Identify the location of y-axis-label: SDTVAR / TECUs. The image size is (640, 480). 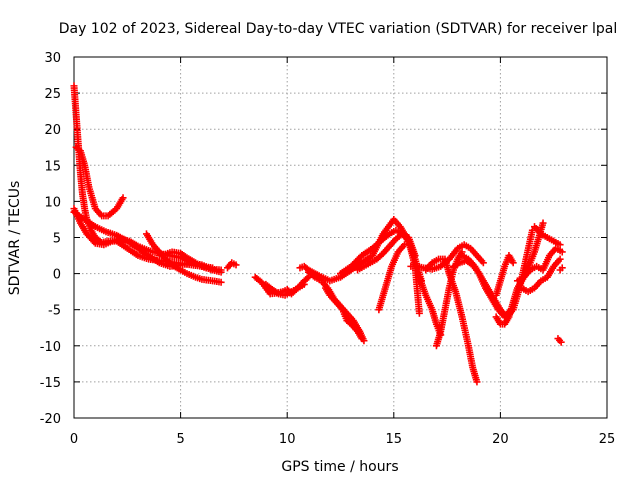
(15, 238).